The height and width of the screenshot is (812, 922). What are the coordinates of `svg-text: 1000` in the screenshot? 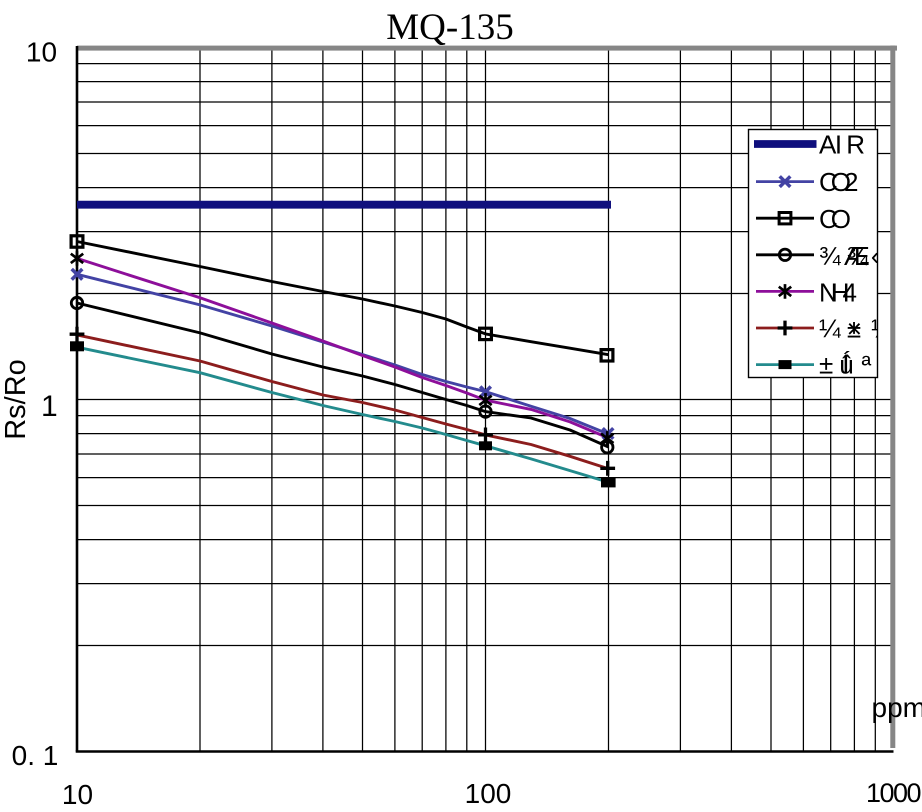 It's located at (893, 793).